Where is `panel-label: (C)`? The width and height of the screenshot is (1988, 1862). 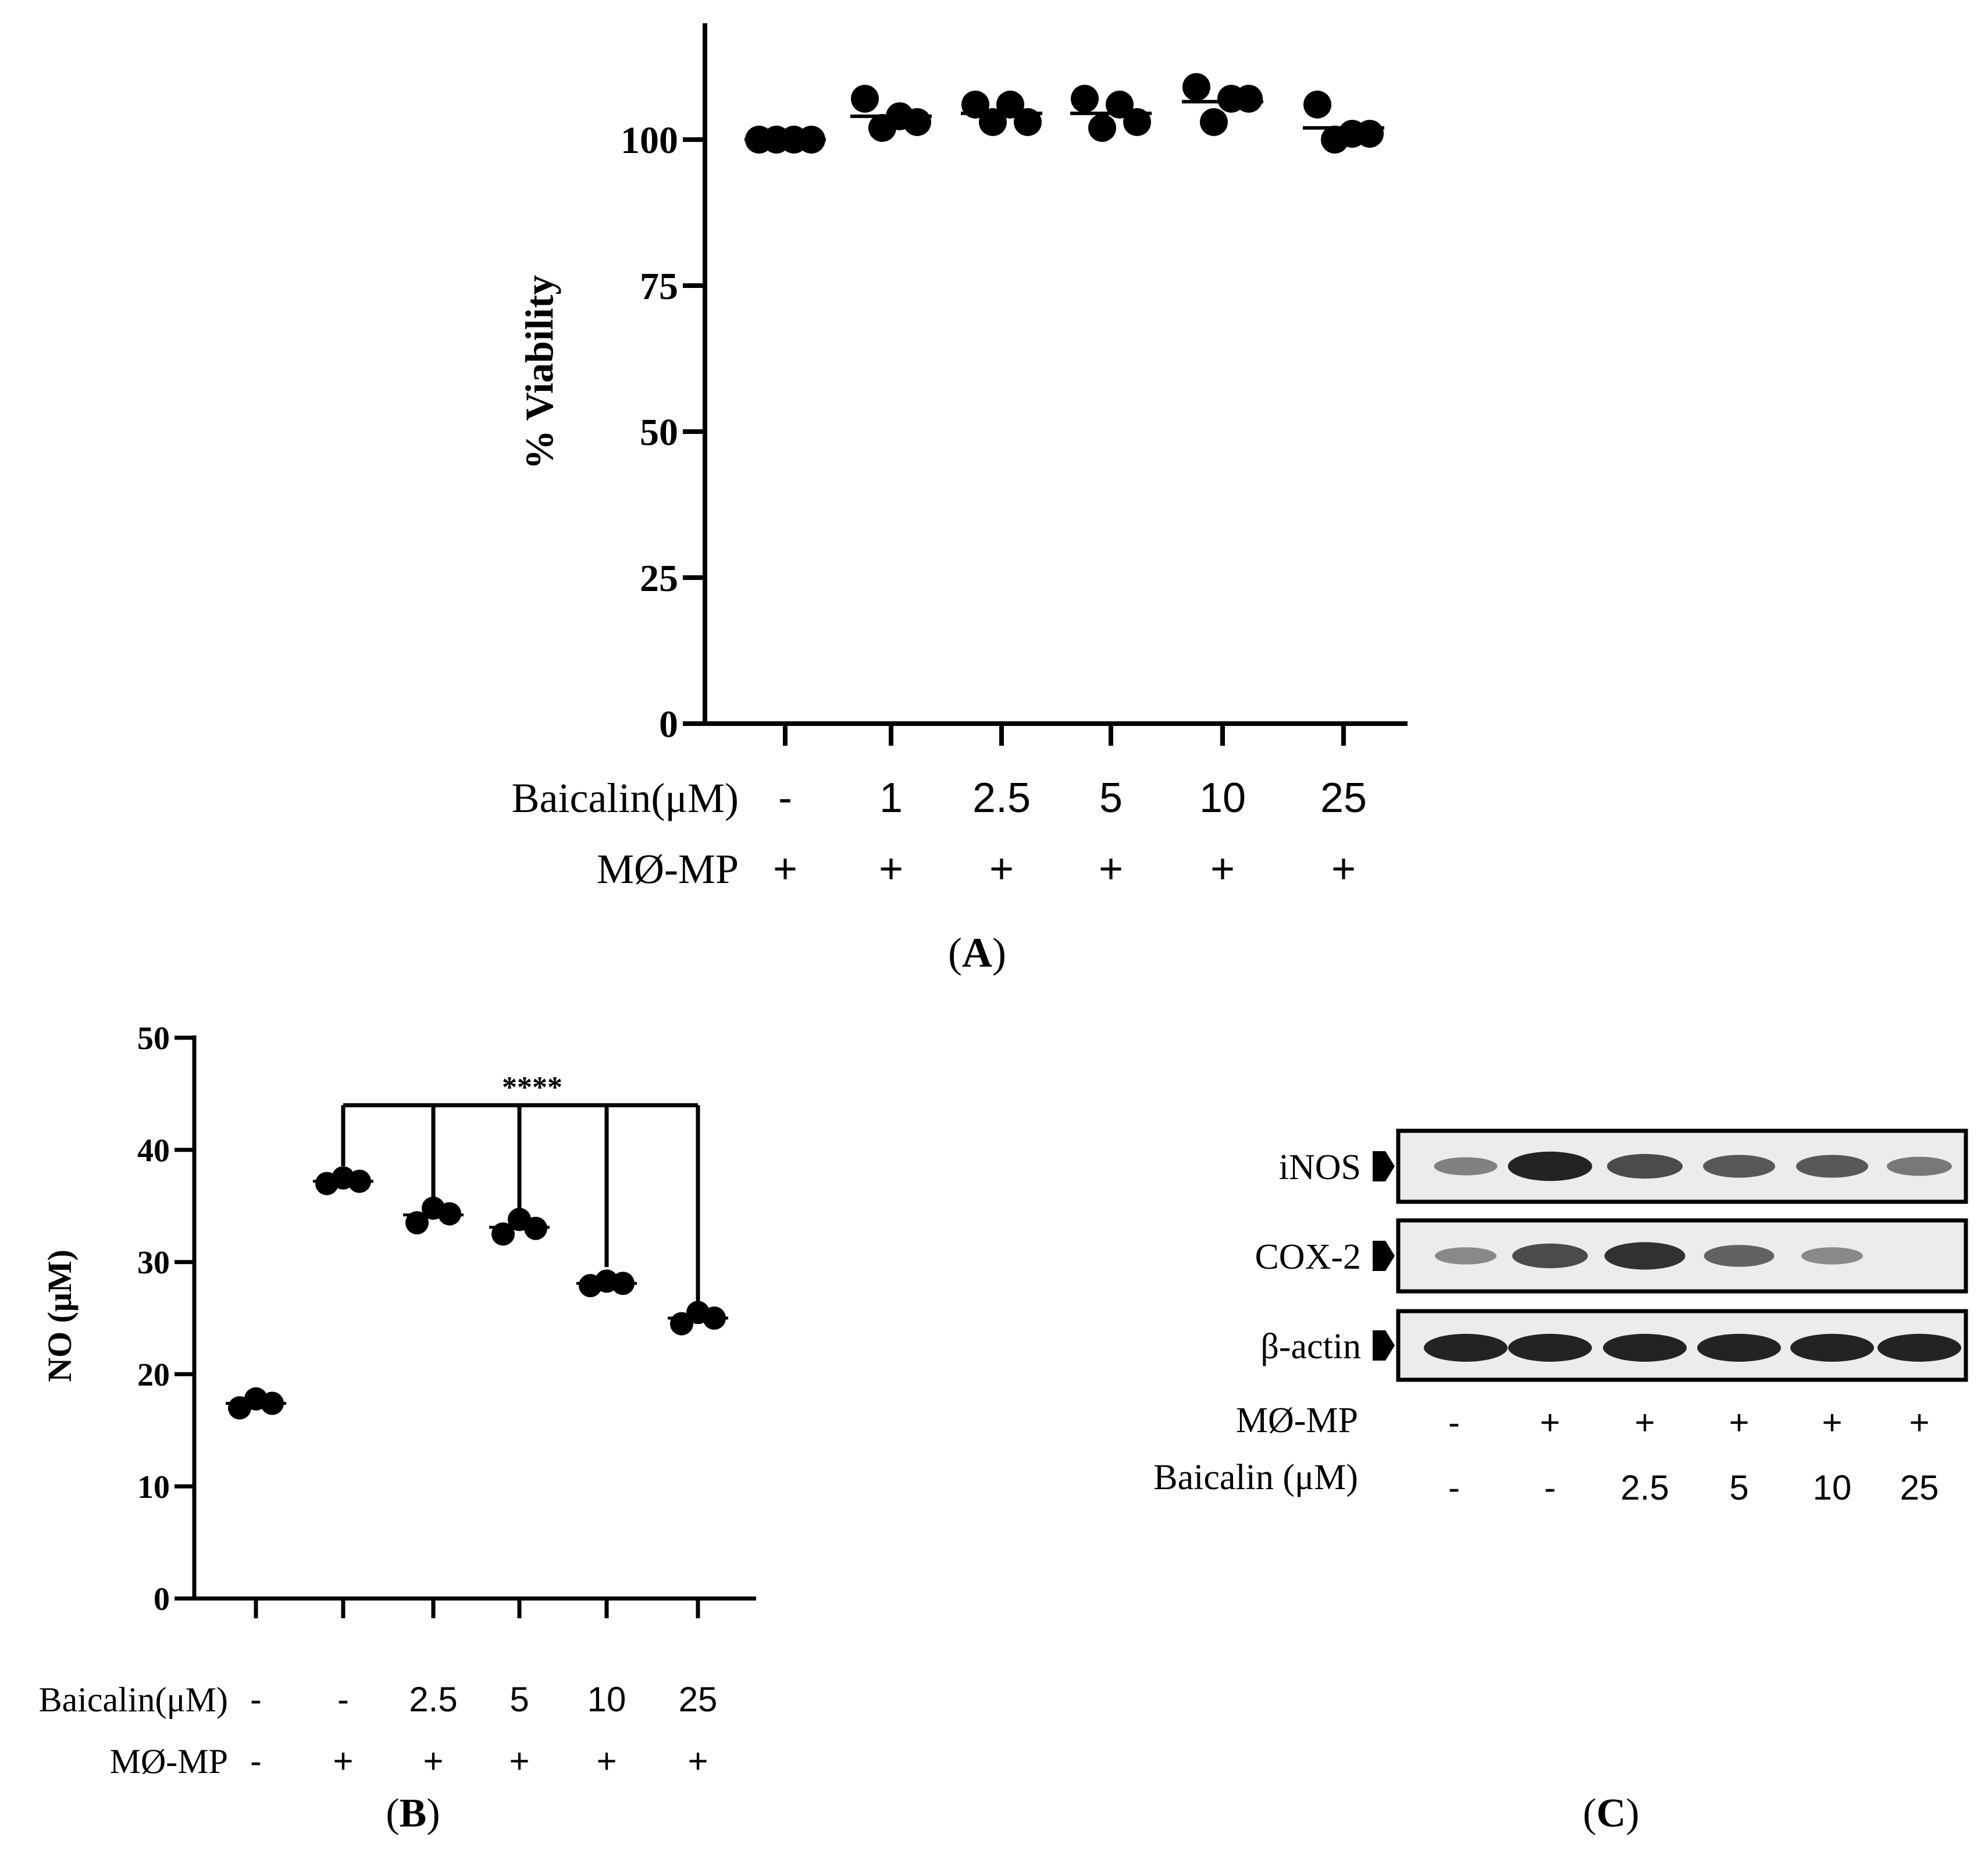 panel-label: (C) is located at coordinates (1611, 1813).